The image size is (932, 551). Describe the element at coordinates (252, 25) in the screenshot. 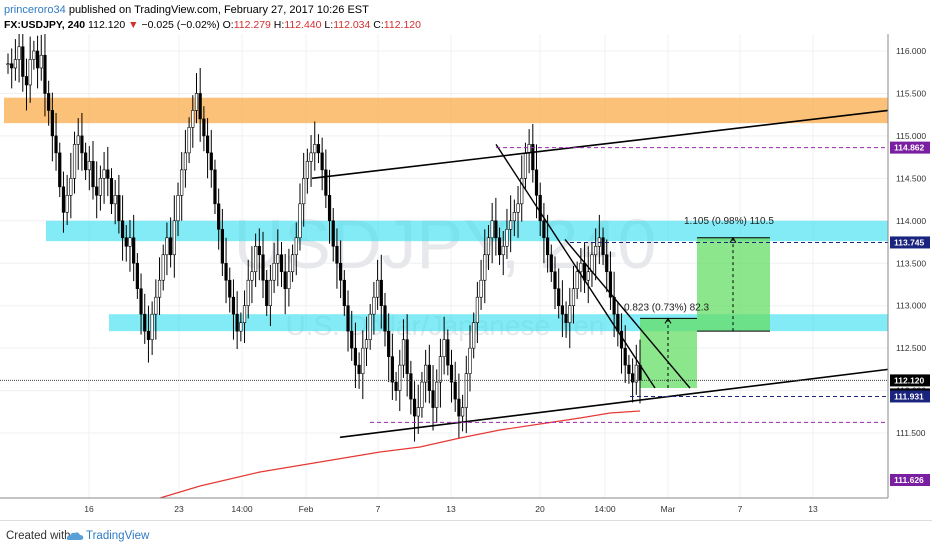

I see `open-value: 112.279` at that location.